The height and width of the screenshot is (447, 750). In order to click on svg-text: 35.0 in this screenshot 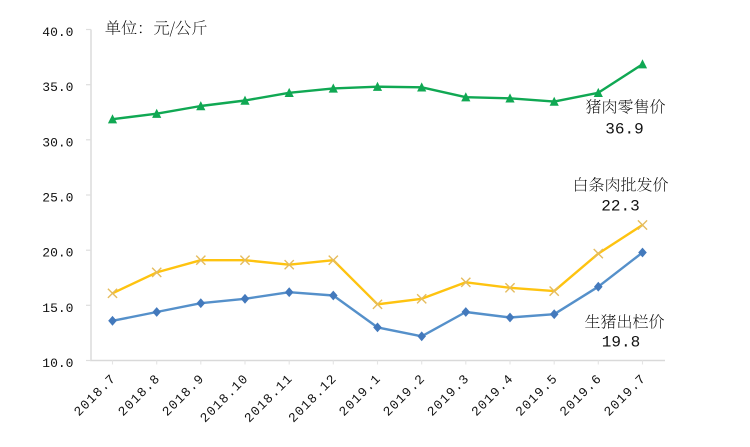, I will do `click(57, 87)`.